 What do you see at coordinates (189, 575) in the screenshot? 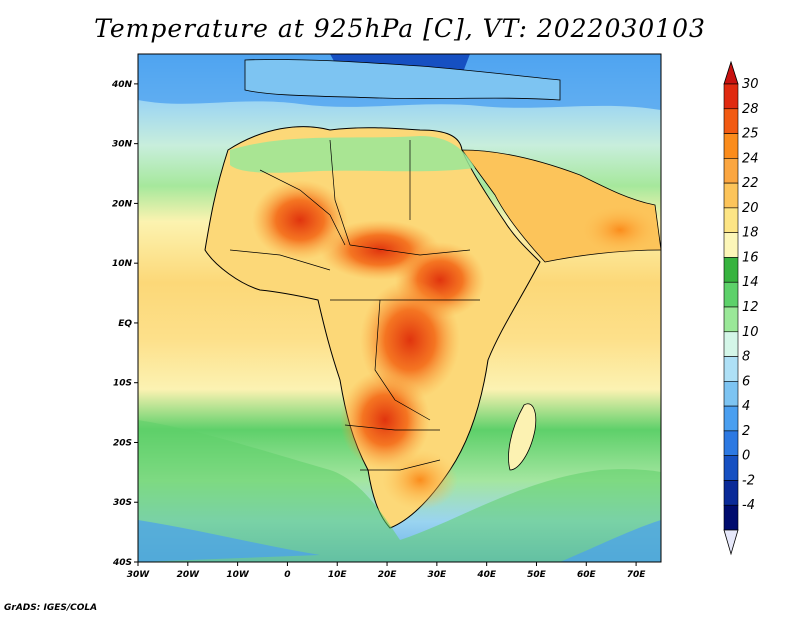
I see `lon-tick-label: 20W` at bounding box center [189, 575].